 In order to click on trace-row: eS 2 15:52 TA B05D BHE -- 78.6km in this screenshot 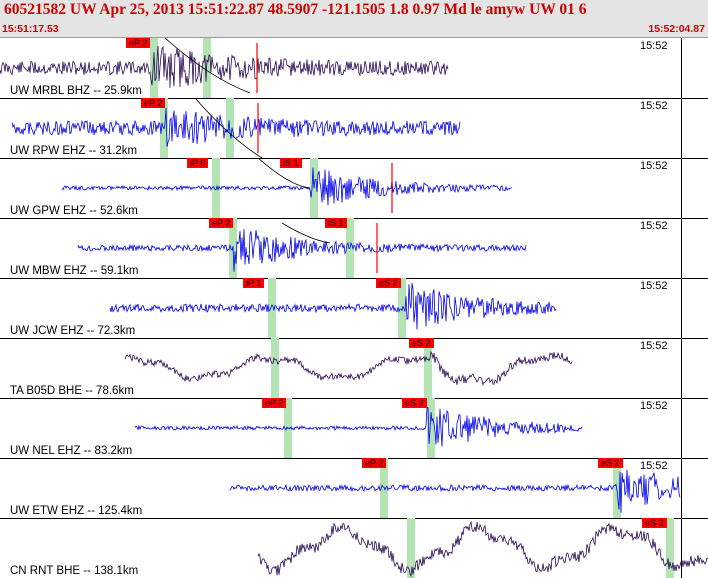, I will do `click(354, 368)`.